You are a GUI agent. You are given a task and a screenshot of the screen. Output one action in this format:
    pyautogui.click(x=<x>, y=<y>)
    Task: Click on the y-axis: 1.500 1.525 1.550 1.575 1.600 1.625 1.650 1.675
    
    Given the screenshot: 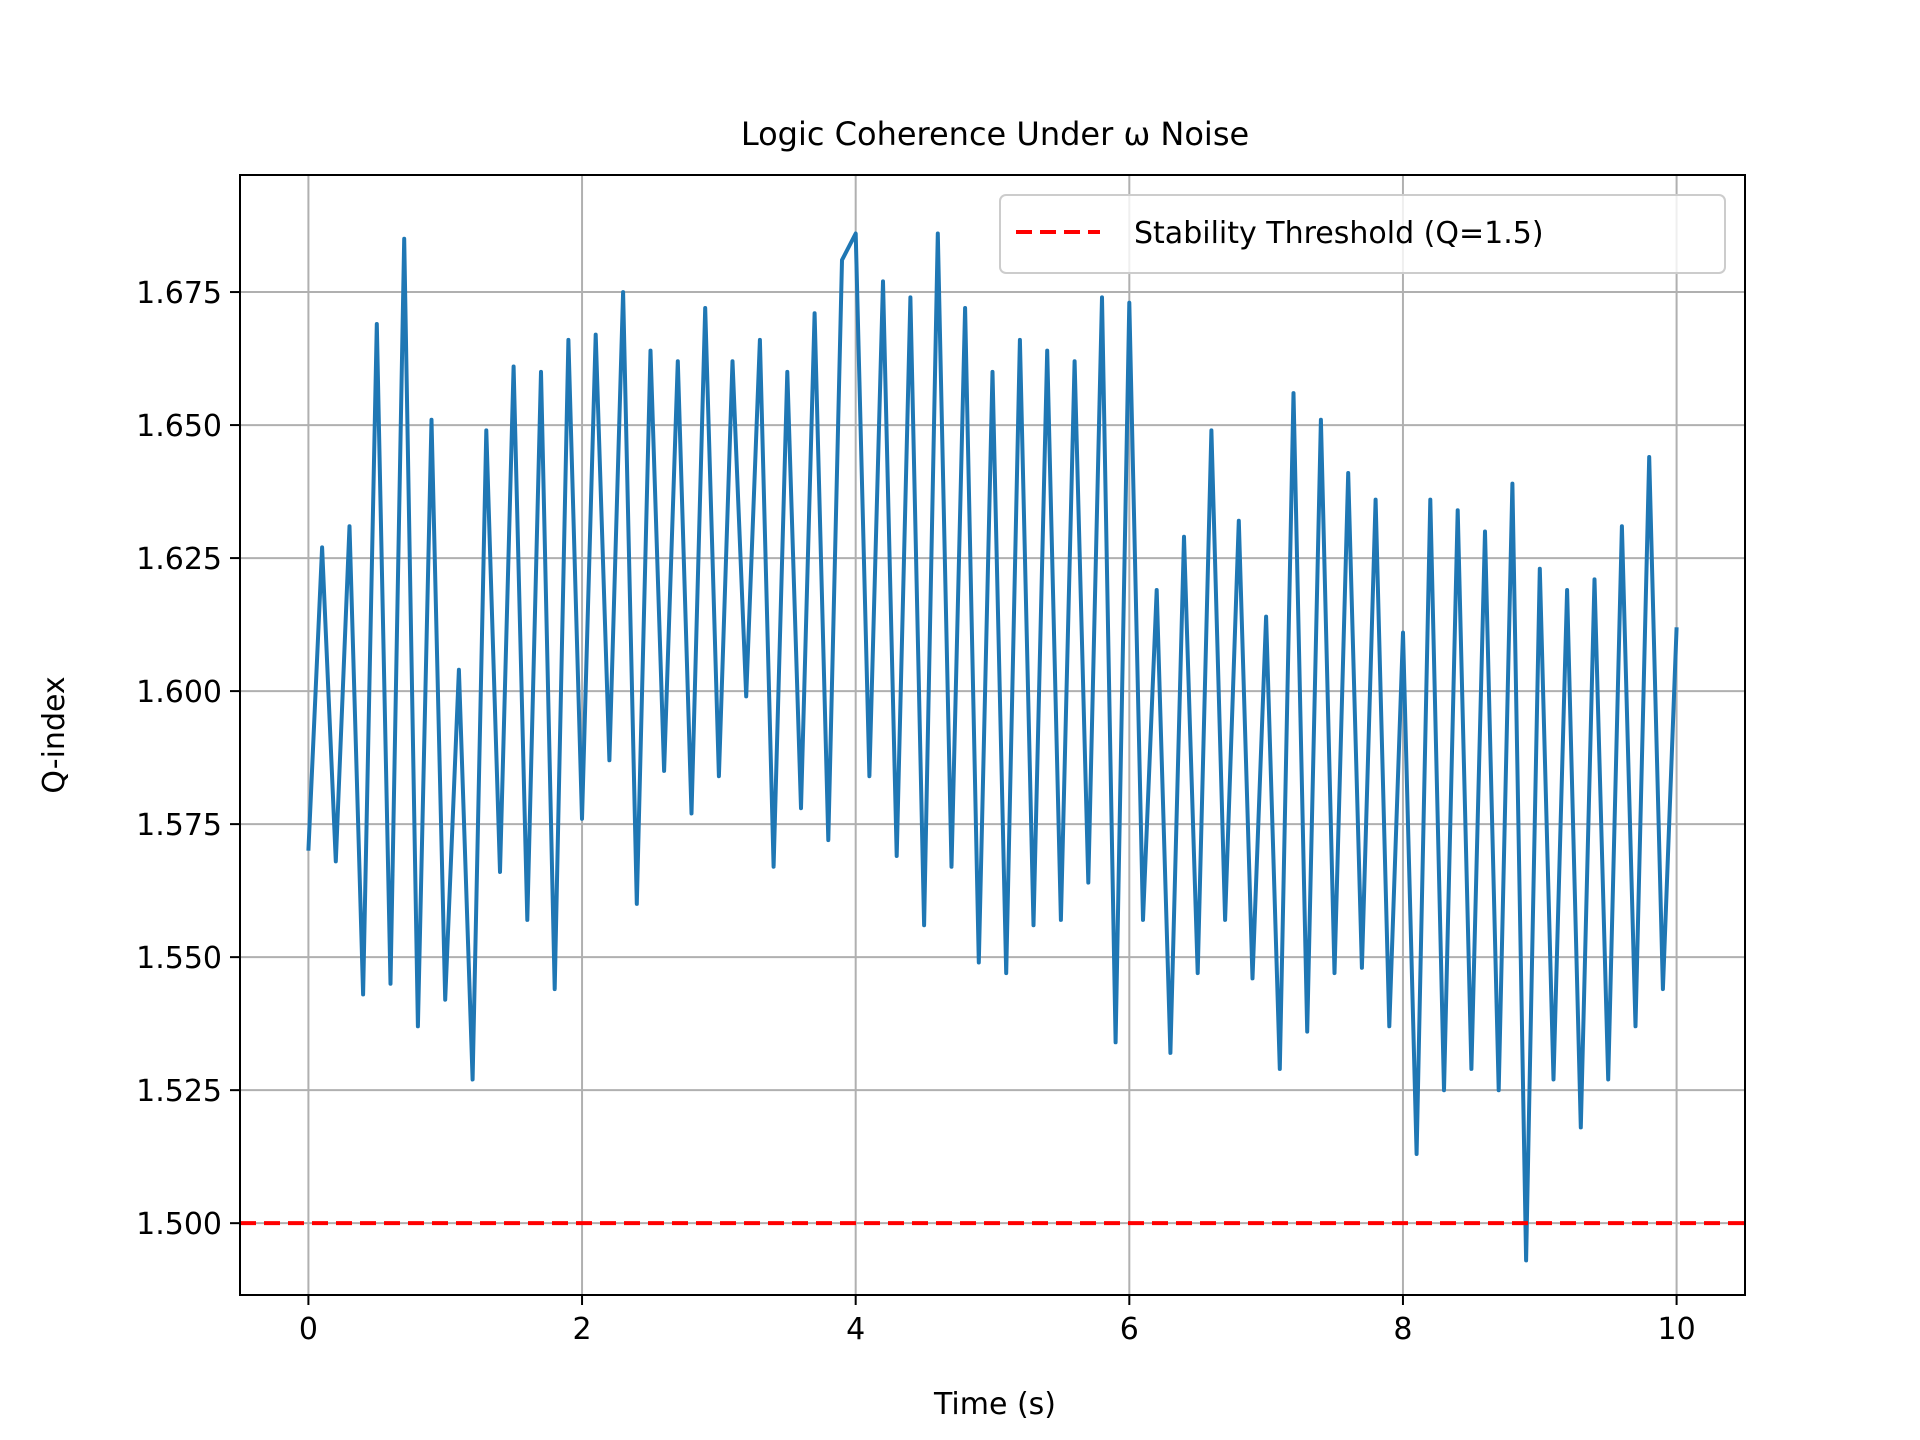 What is the action you would take?
    pyautogui.click(x=188, y=759)
    